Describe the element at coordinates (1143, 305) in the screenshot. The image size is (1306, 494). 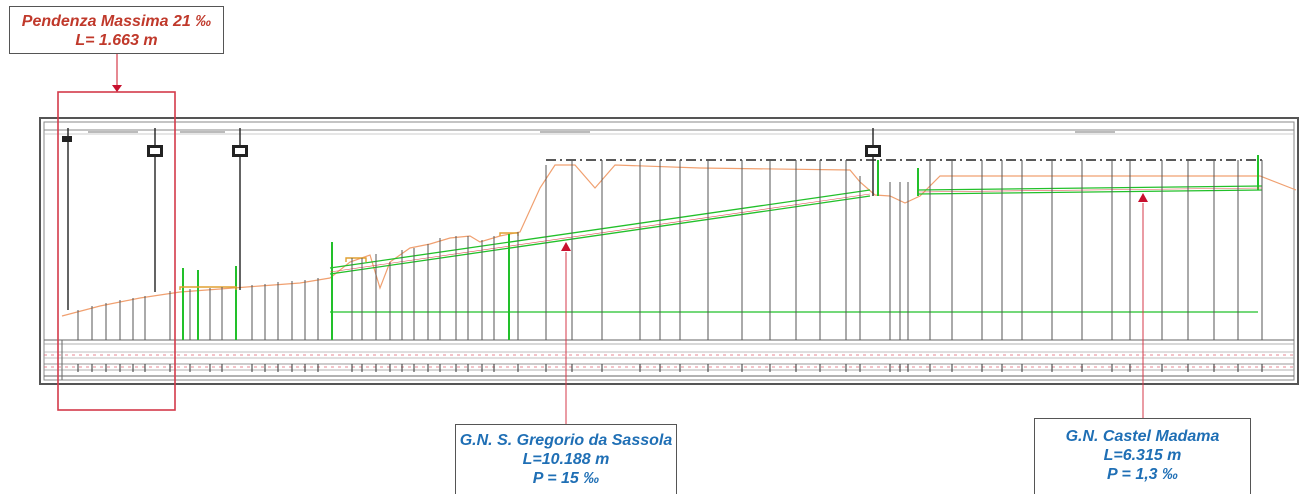
I see `gallery-madama-marker` at that location.